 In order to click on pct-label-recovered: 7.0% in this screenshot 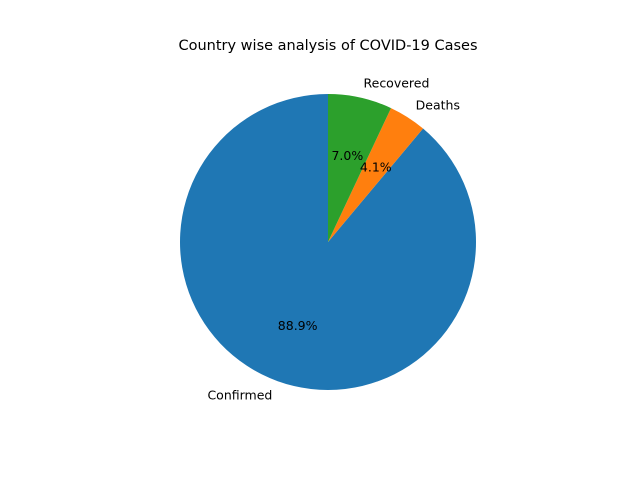, I will do `click(347, 155)`.